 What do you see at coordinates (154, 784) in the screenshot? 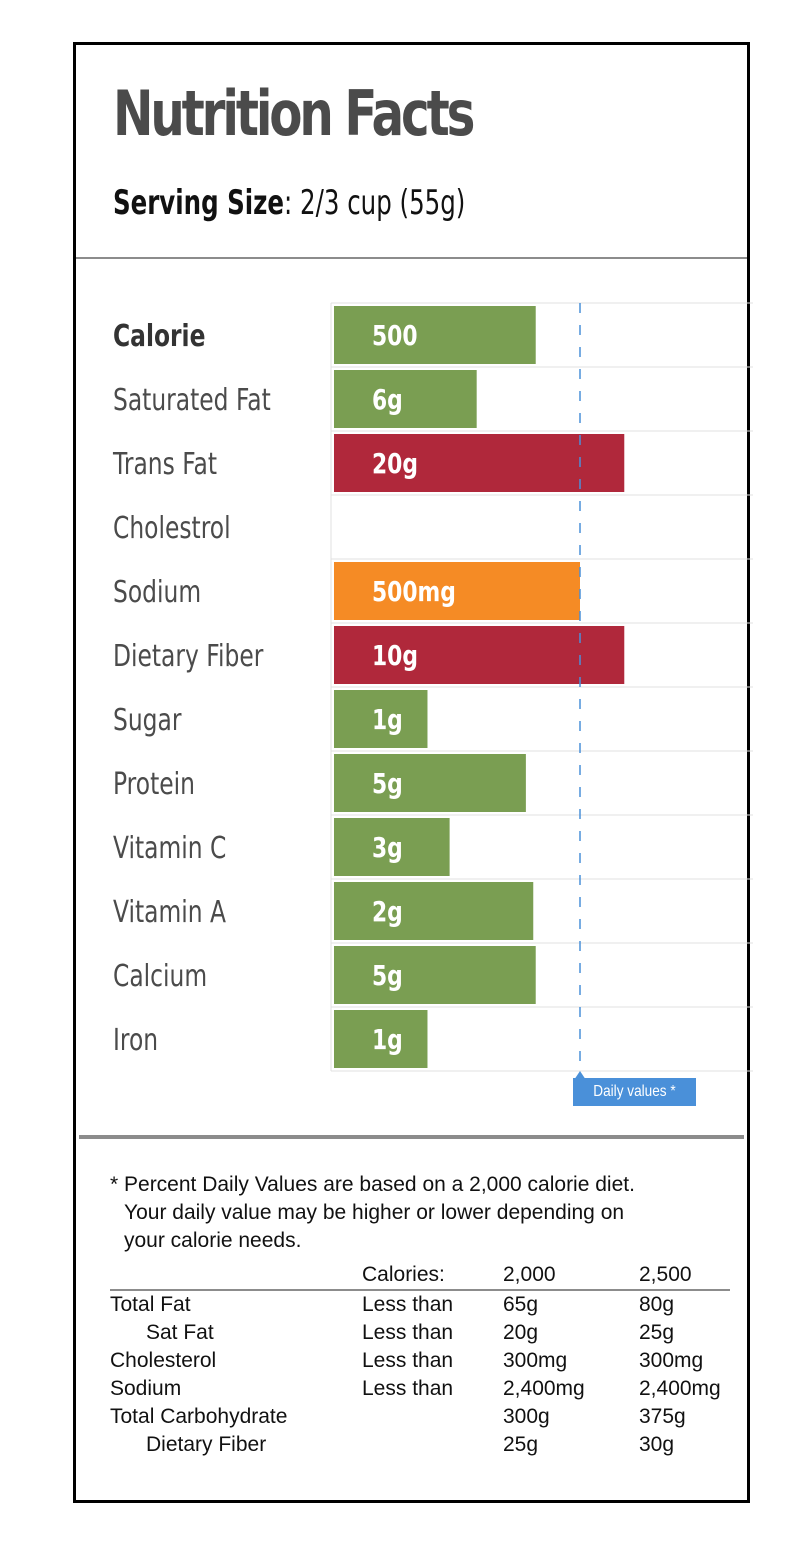
I see `category-label: Protein` at bounding box center [154, 784].